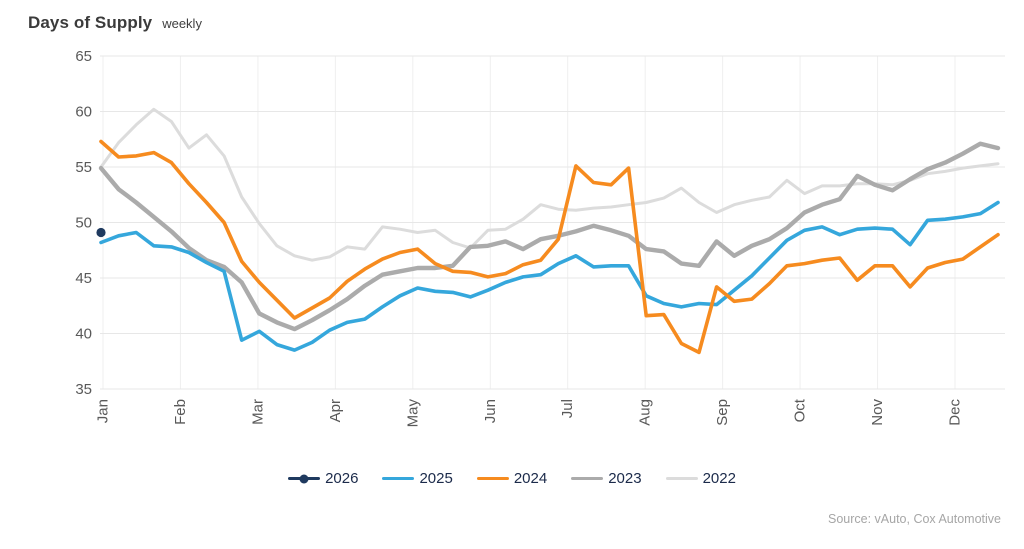 Image resolution: width=1024 pixels, height=549 pixels. I want to click on legend-label-2025: 2025, so click(436, 478).